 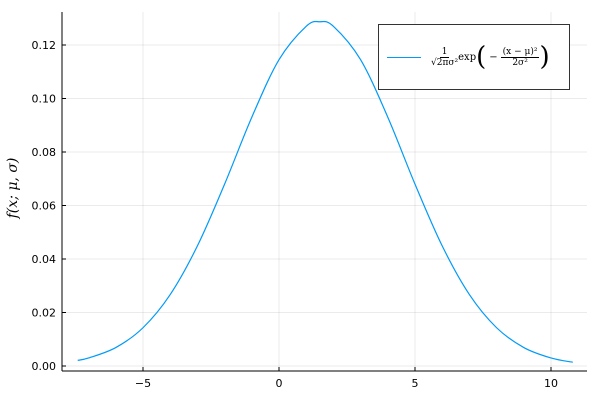 I want to click on legend-paren-close: ), so click(x=544, y=57).